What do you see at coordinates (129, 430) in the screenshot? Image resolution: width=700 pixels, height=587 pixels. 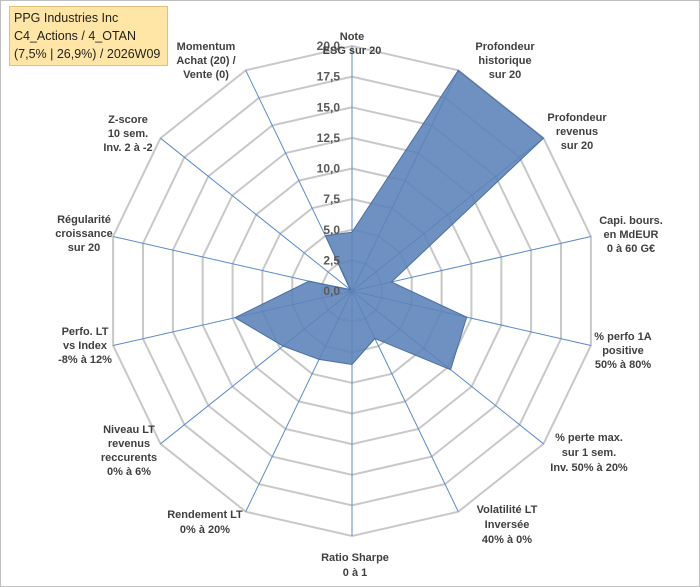 I see `axis-label: Niveau LT` at bounding box center [129, 430].